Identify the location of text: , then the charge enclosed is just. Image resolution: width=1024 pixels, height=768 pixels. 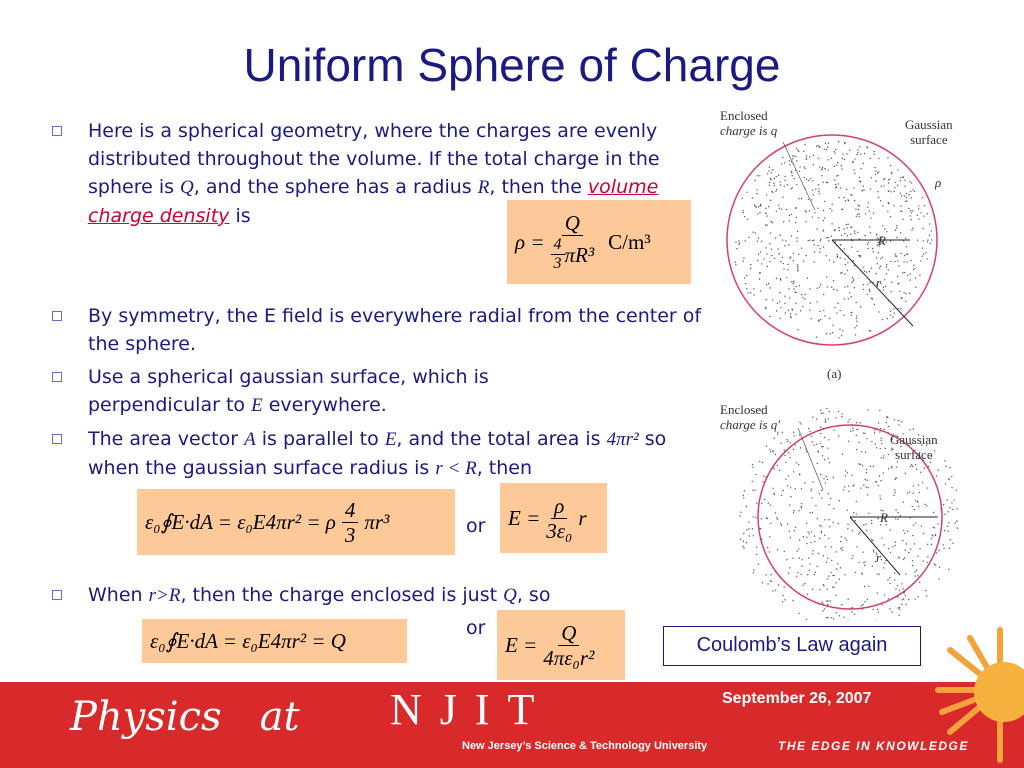
(342, 595).